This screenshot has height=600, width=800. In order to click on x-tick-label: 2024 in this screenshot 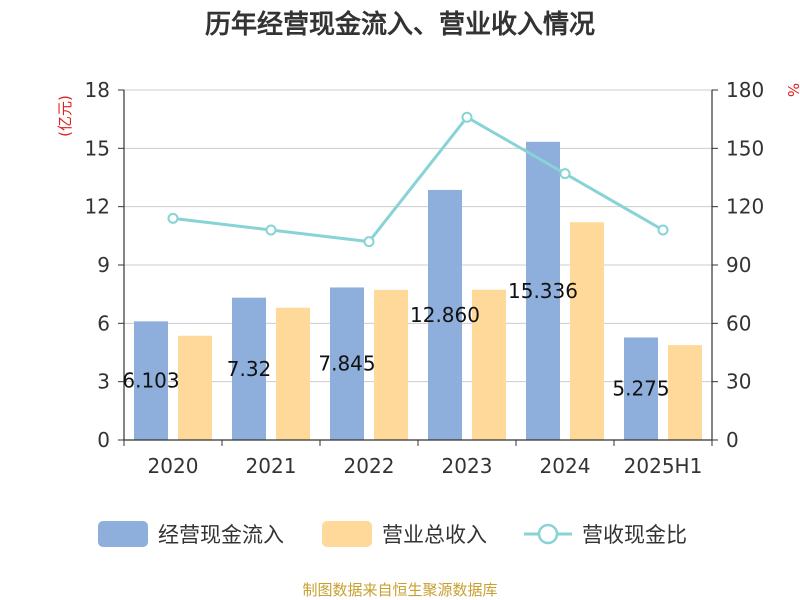, I will do `click(565, 466)`.